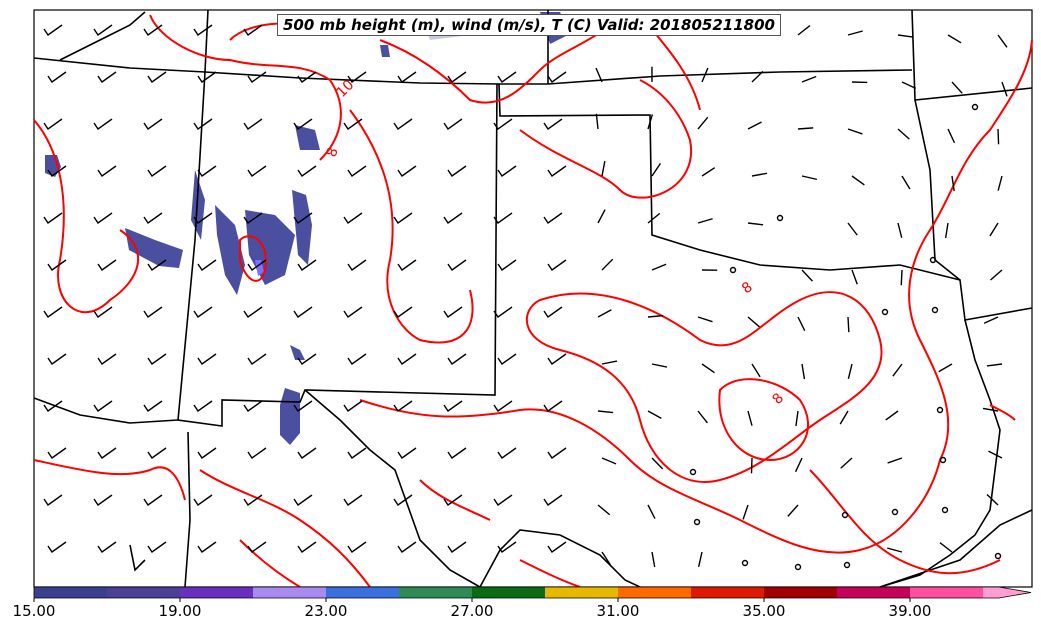 The width and height of the screenshot is (1041, 633). I want to click on colorbar-tick-0: 15.00, so click(34, 611).